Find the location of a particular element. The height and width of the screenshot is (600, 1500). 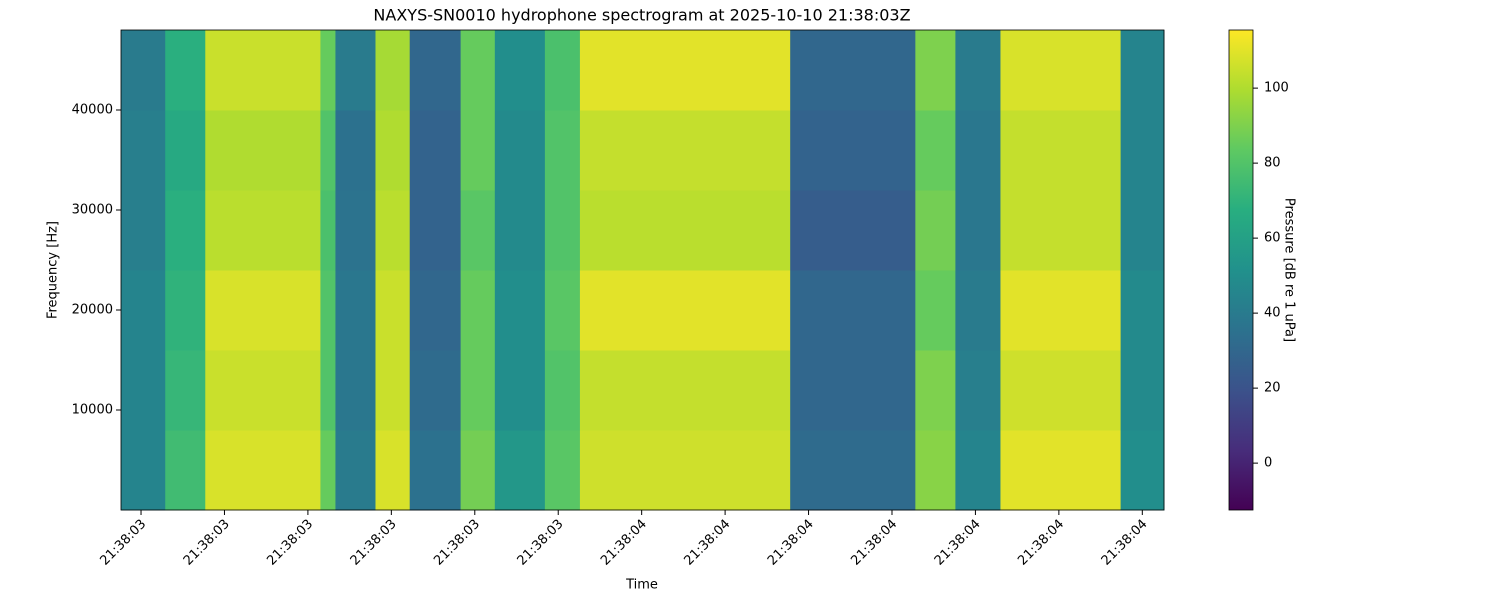

y-tick-label: 30000 is located at coordinates (92, 210).